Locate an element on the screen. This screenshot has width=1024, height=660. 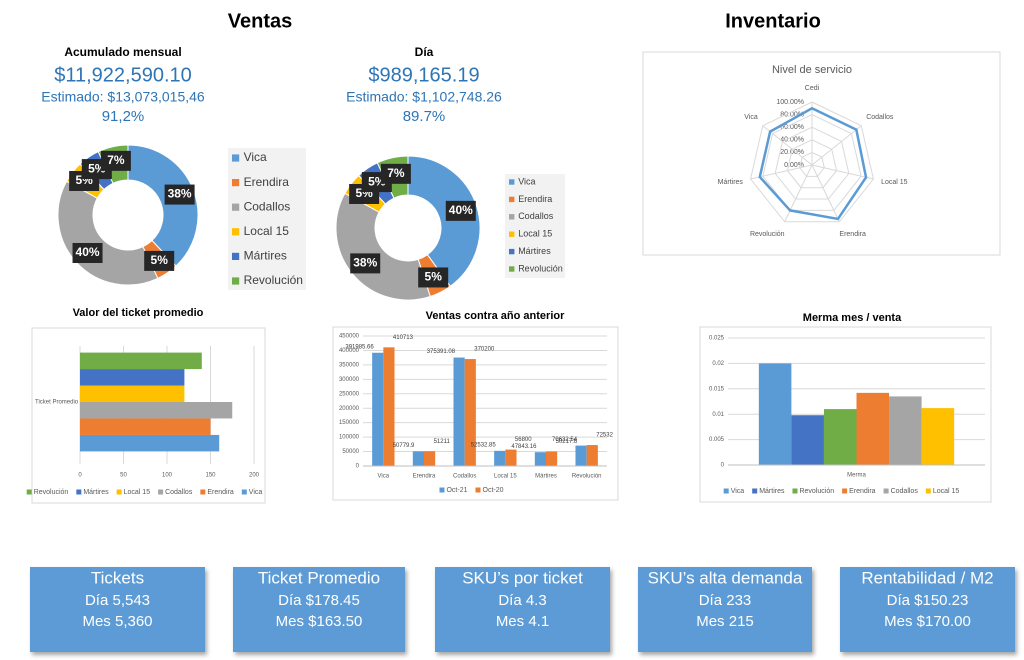
legend-item: Local 15 is located at coordinates (942, 491).